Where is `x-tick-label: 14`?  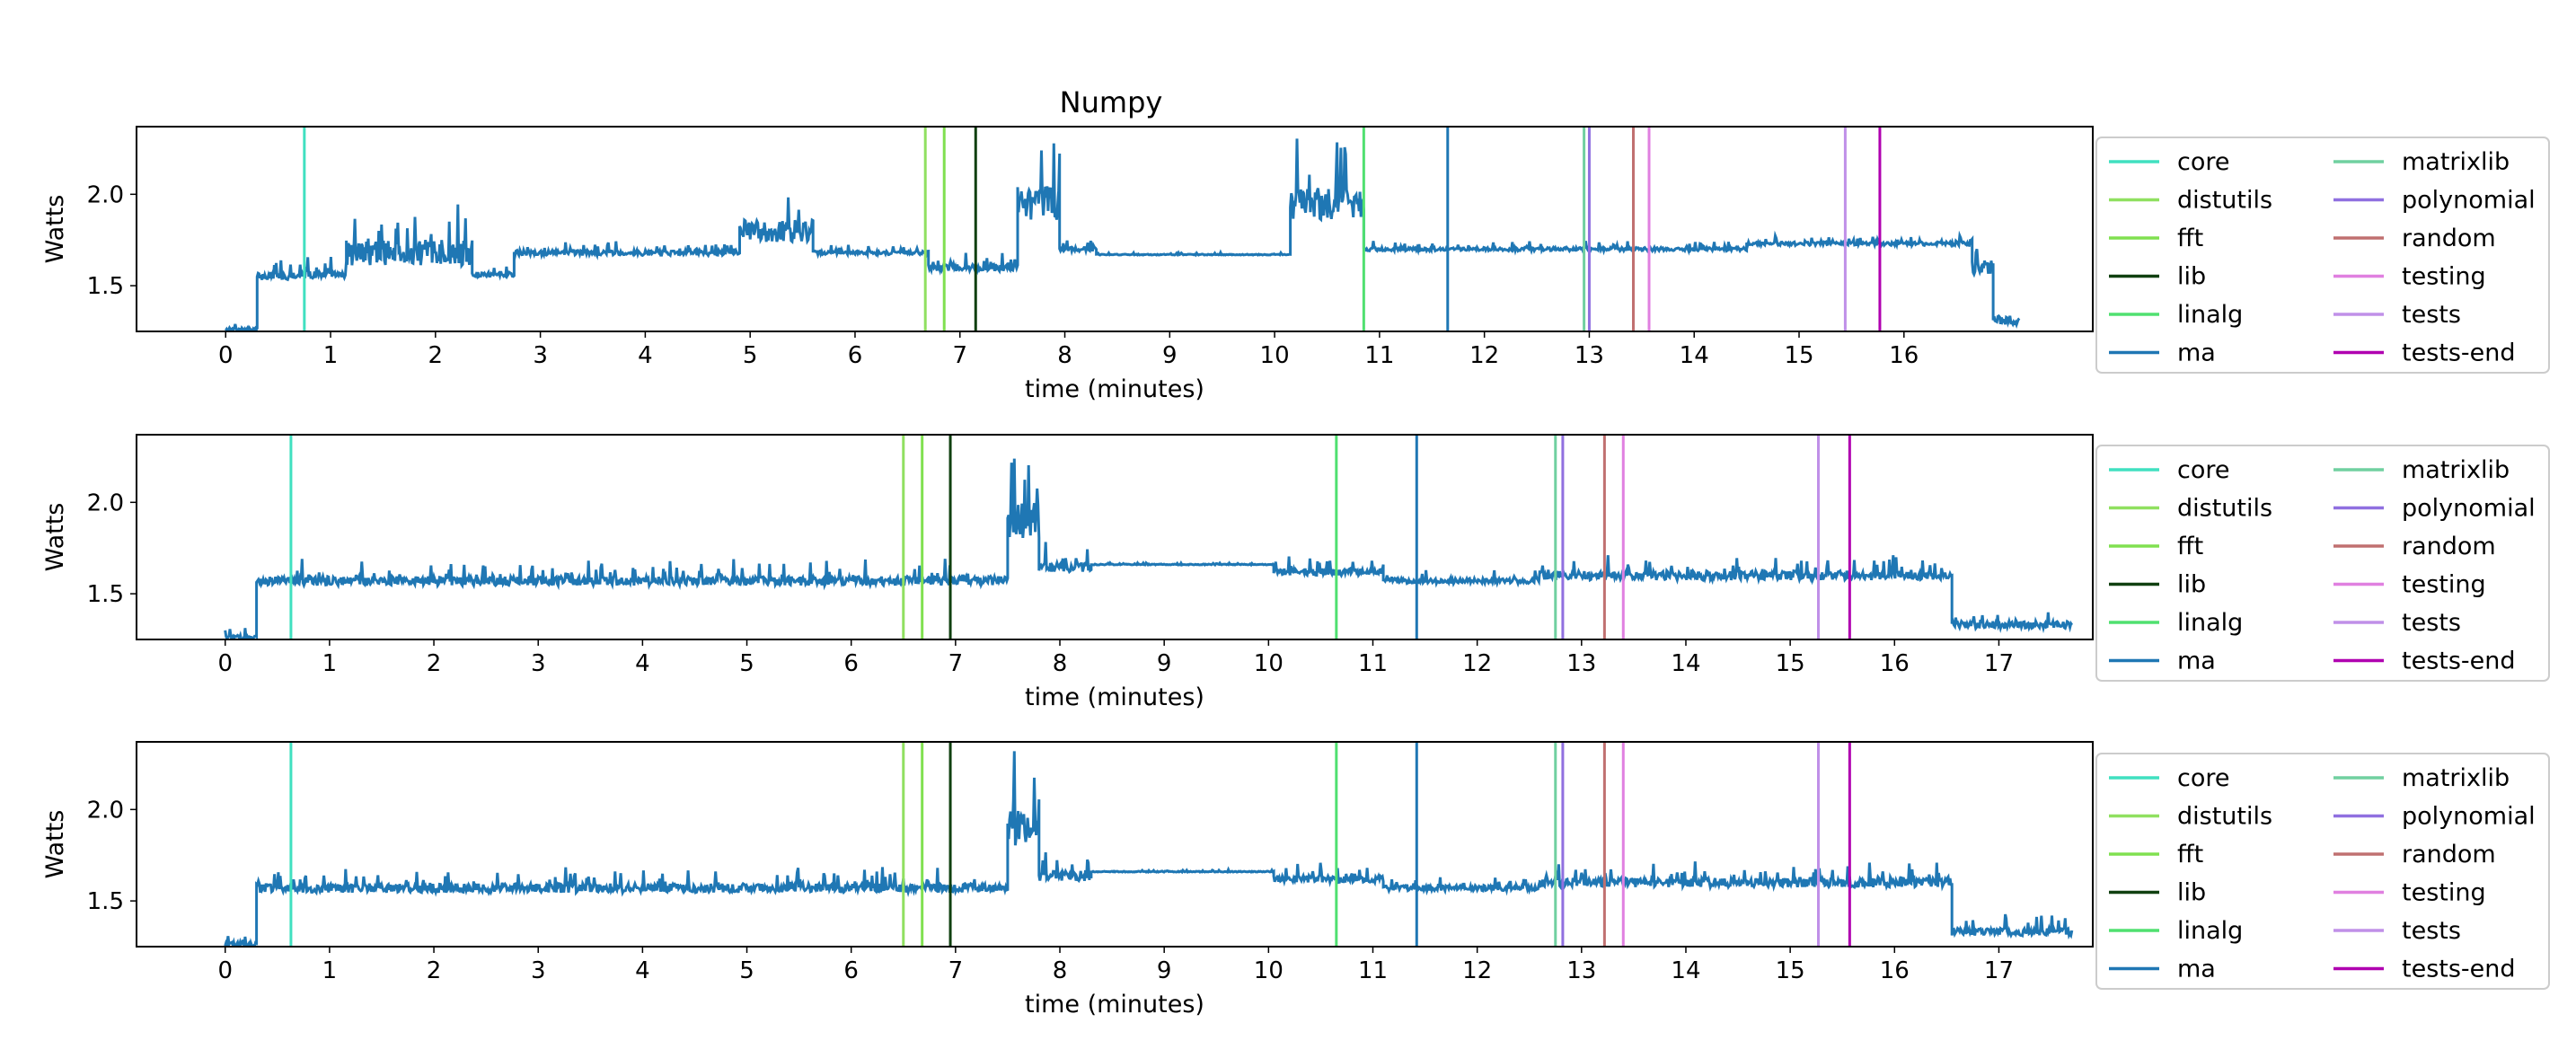 x-tick-label: 14 is located at coordinates (1694, 355).